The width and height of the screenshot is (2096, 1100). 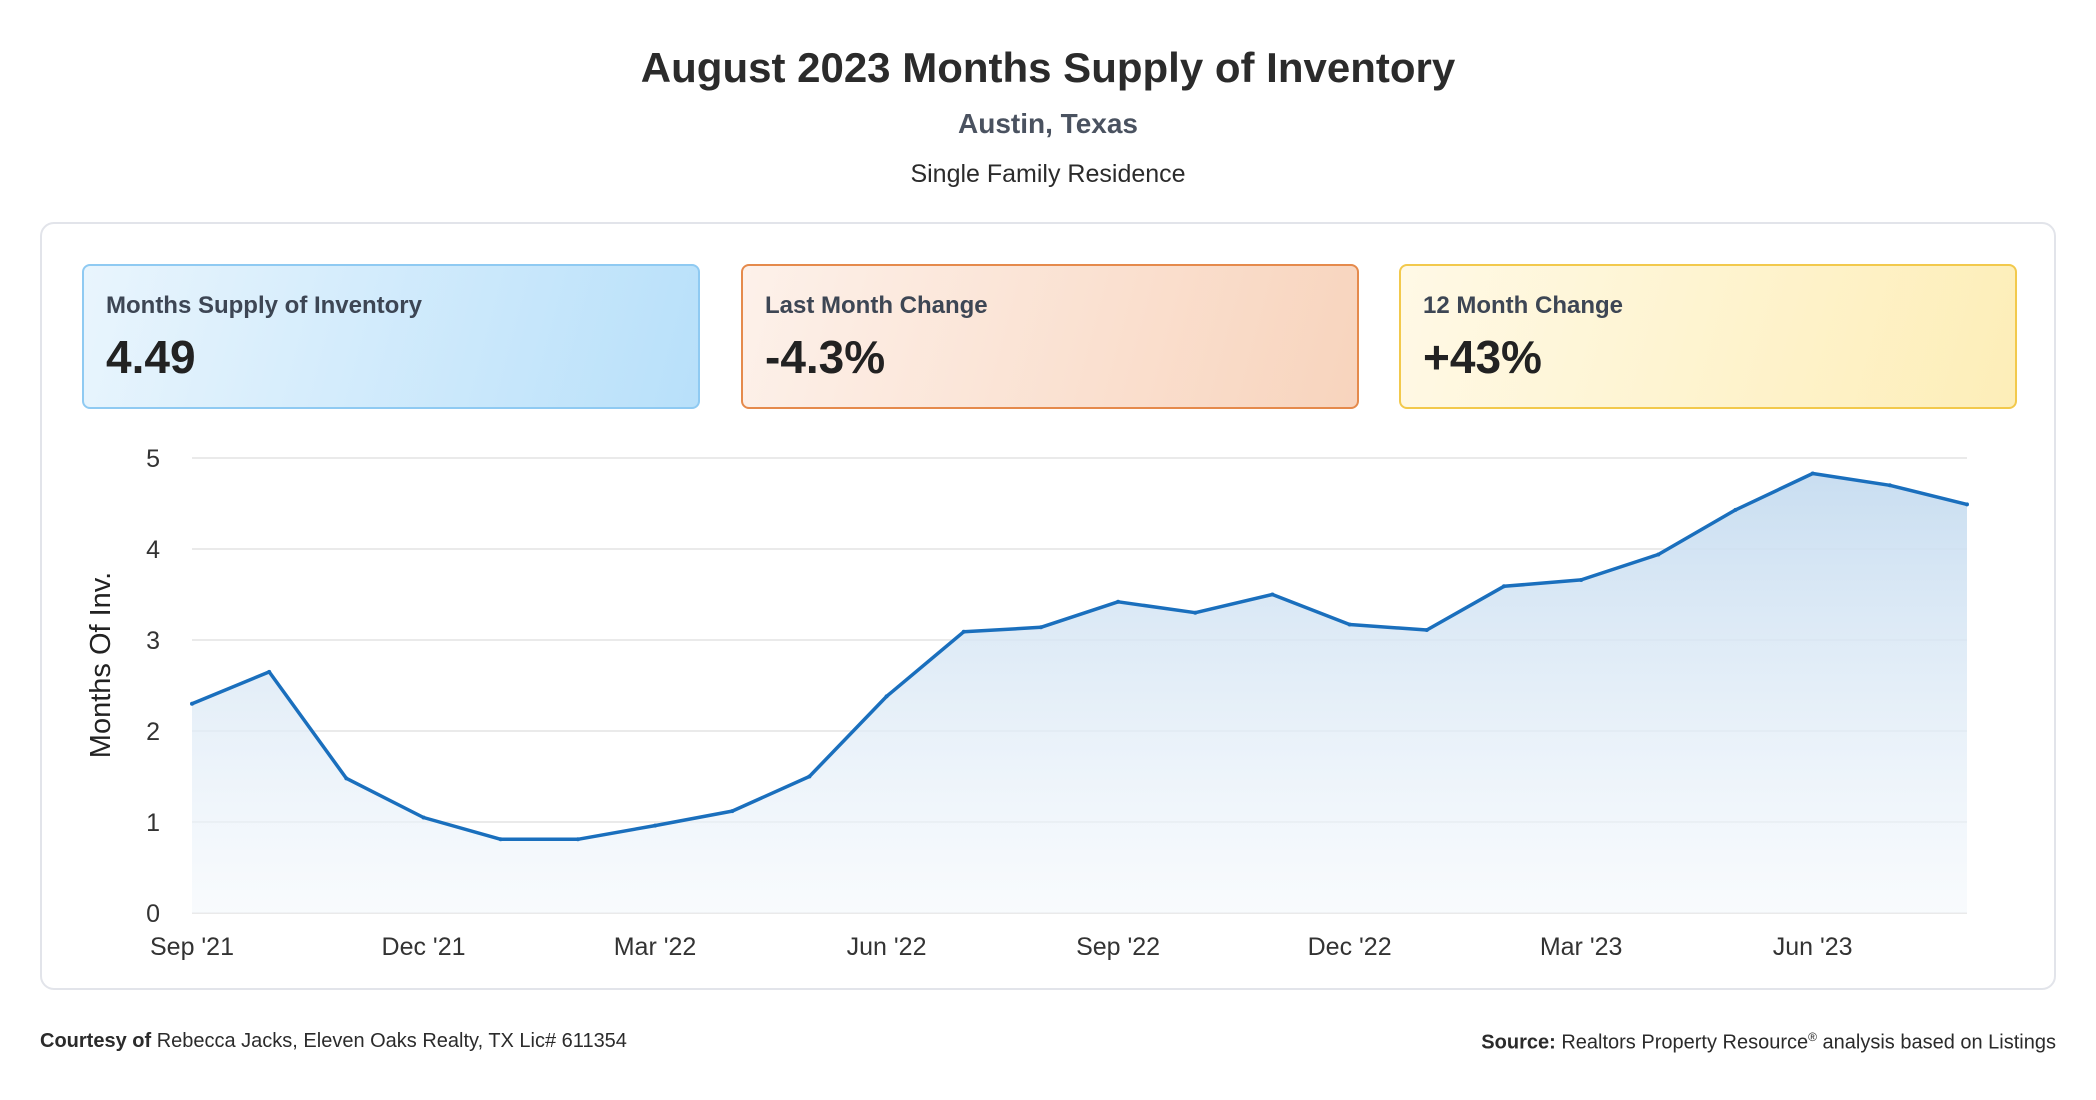 I want to click on y-tick-label: 5, so click(x=153, y=459).